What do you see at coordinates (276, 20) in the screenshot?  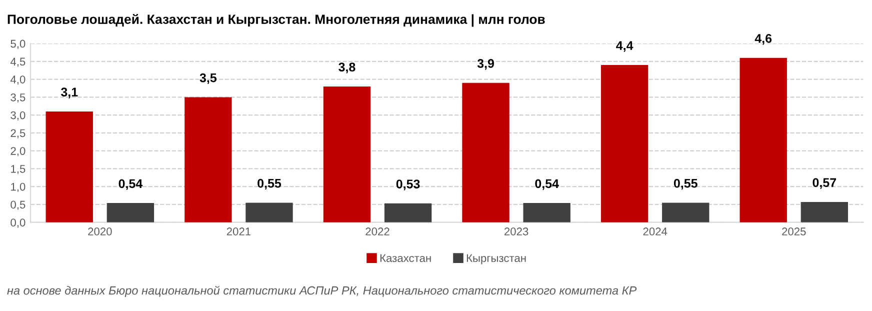 I see `chart-title: Поголовье лошадей. Казахстан и Кыргызстан. Многолетняя динамика | млн голов` at bounding box center [276, 20].